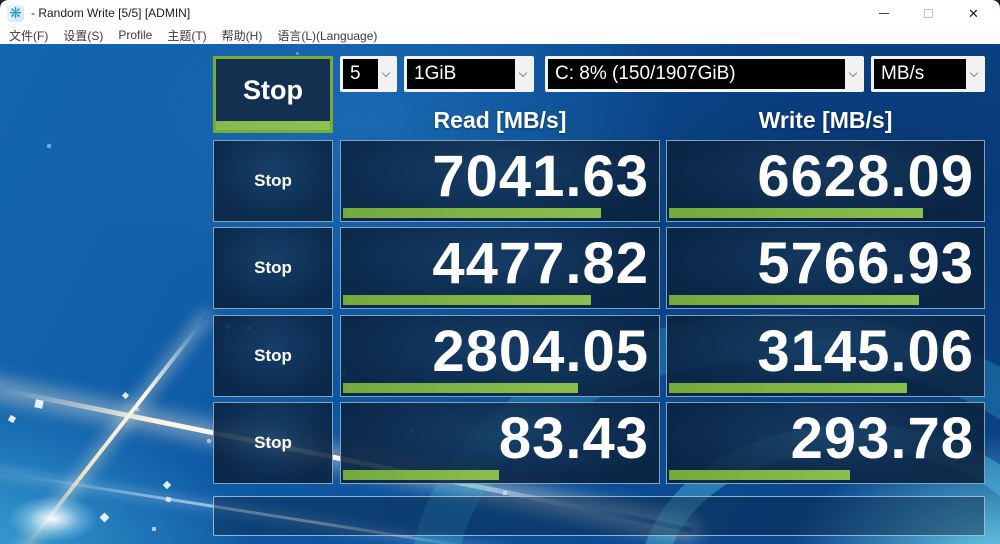 Image resolution: width=1000 pixels, height=544 pixels. I want to click on menu-file: 文件(F), so click(29, 35).